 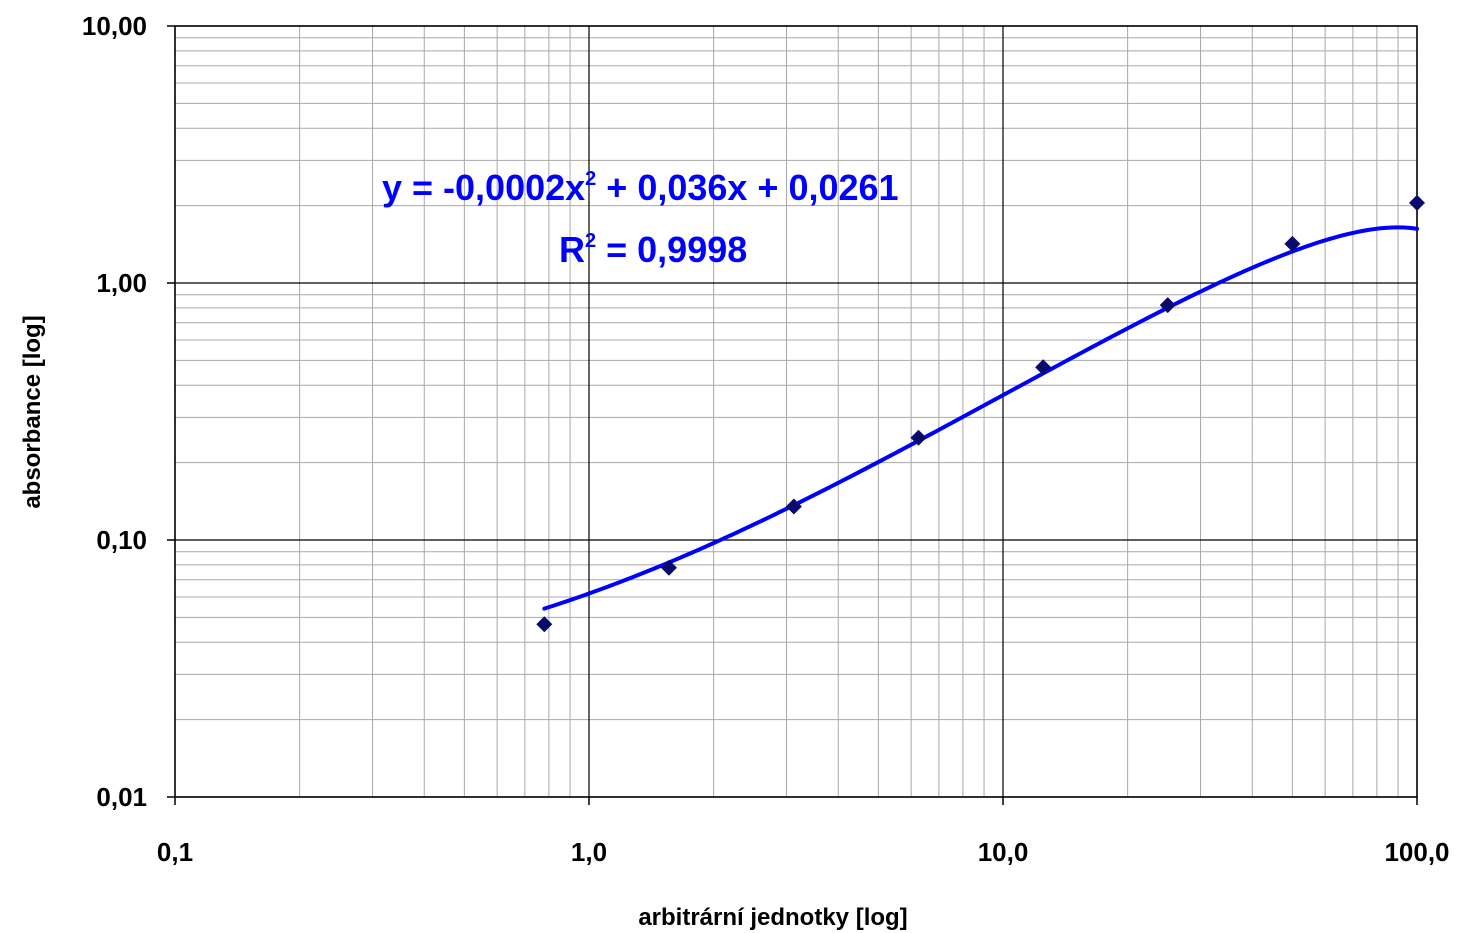 What do you see at coordinates (1416, 852) in the screenshot?
I see `x-tick-label: 100,0` at bounding box center [1416, 852].